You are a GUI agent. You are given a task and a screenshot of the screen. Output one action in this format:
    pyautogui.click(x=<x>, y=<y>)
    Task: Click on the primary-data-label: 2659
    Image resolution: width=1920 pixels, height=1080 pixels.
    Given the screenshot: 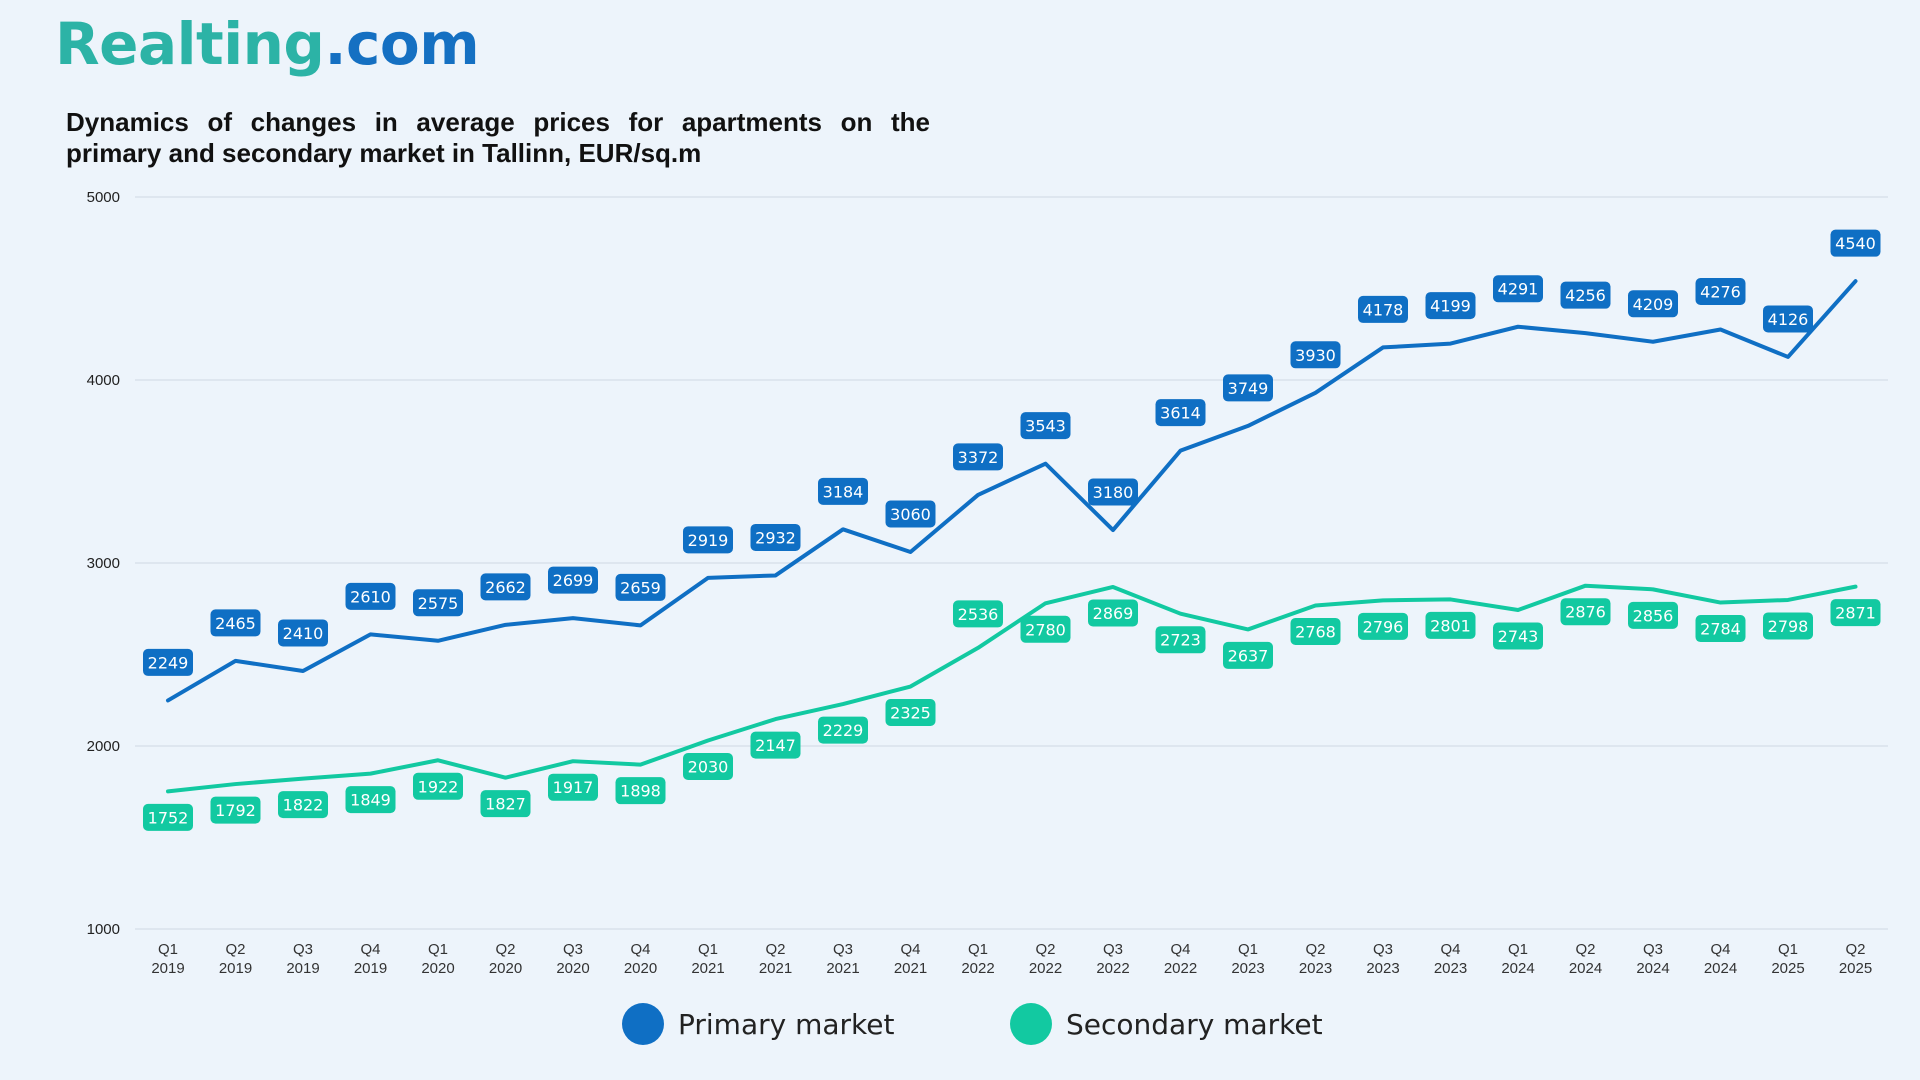 What is the action you would take?
    pyautogui.click(x=640, y=587)
    